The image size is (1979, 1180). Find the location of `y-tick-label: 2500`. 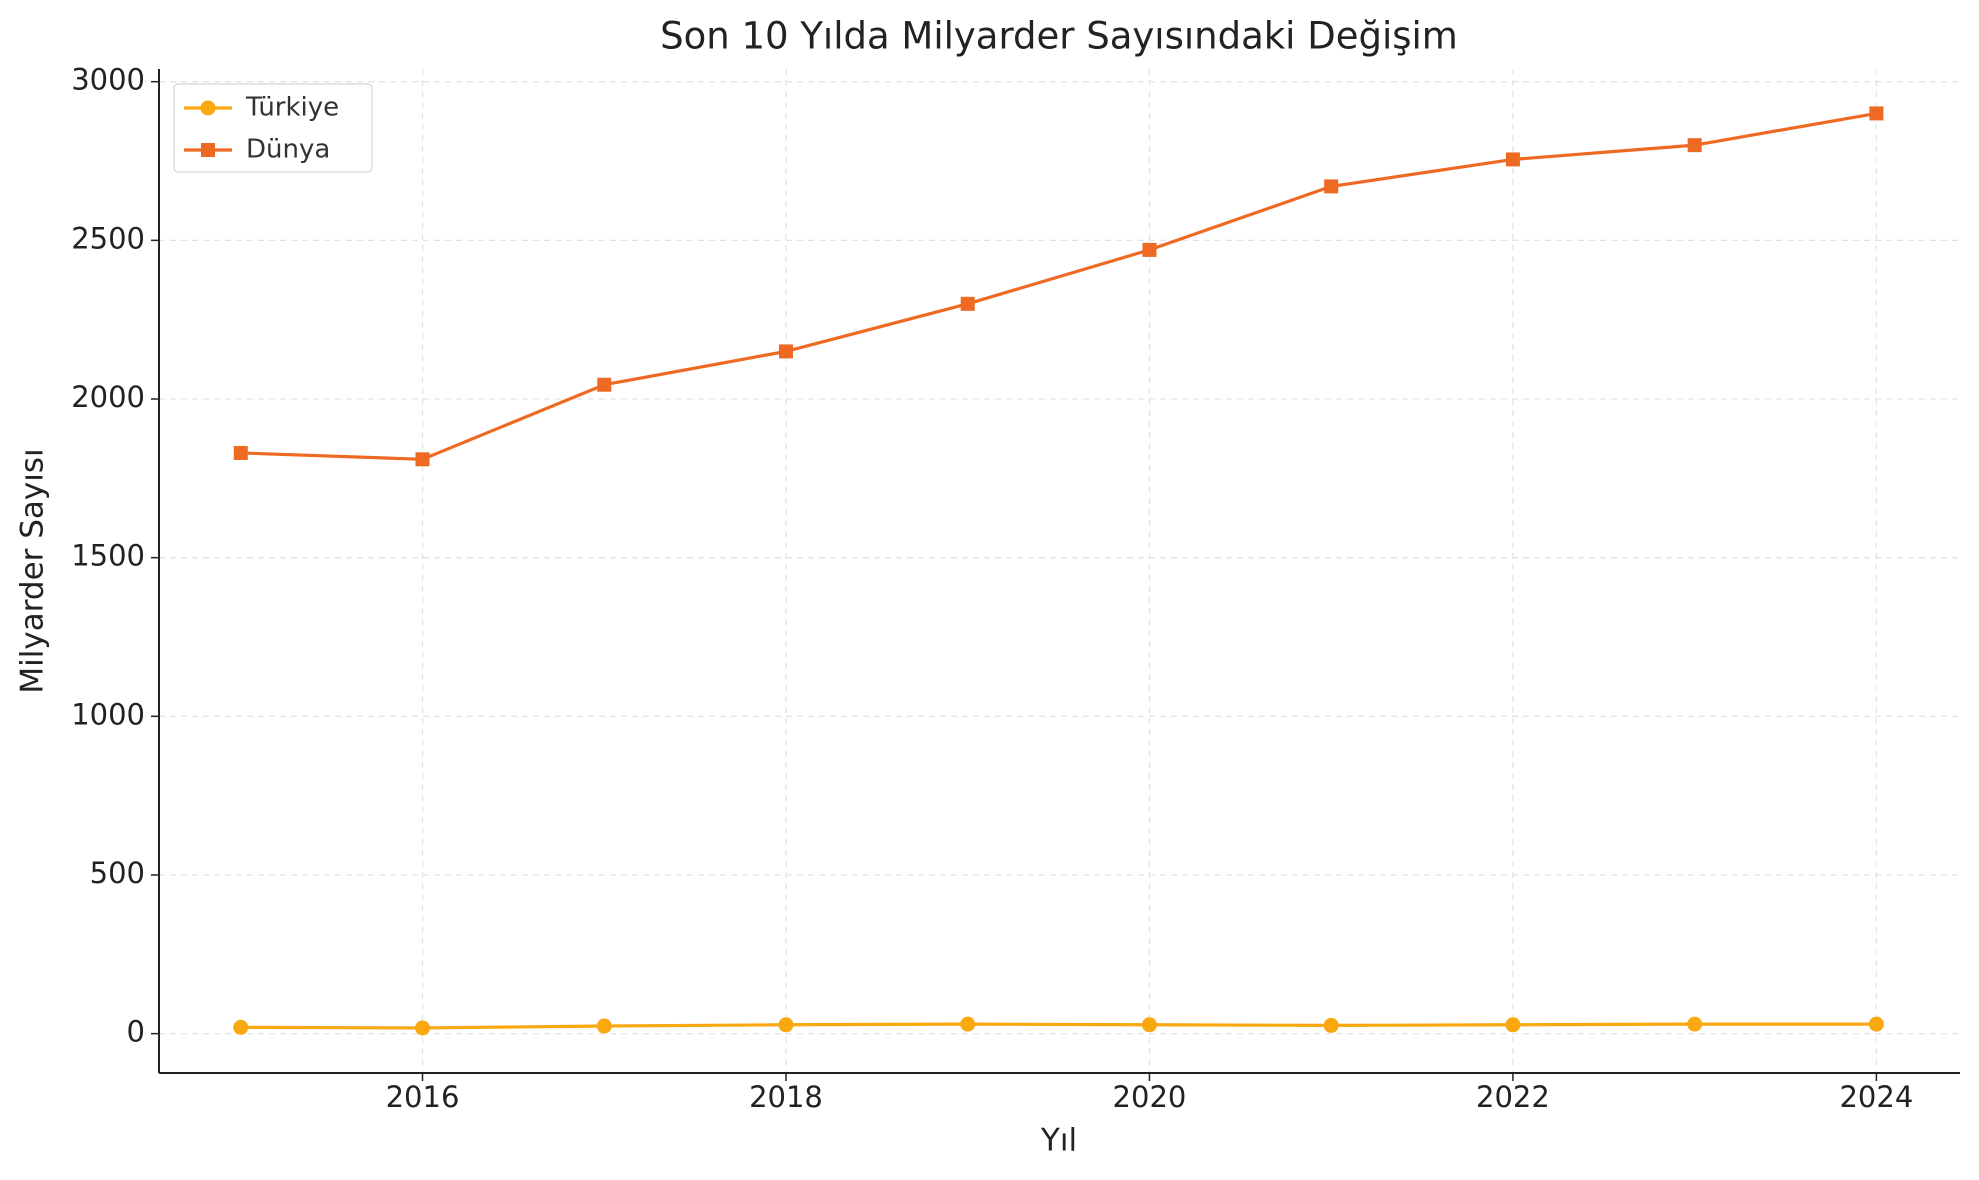

y-tick-label: 2500 is located at coordinates (108, 238).